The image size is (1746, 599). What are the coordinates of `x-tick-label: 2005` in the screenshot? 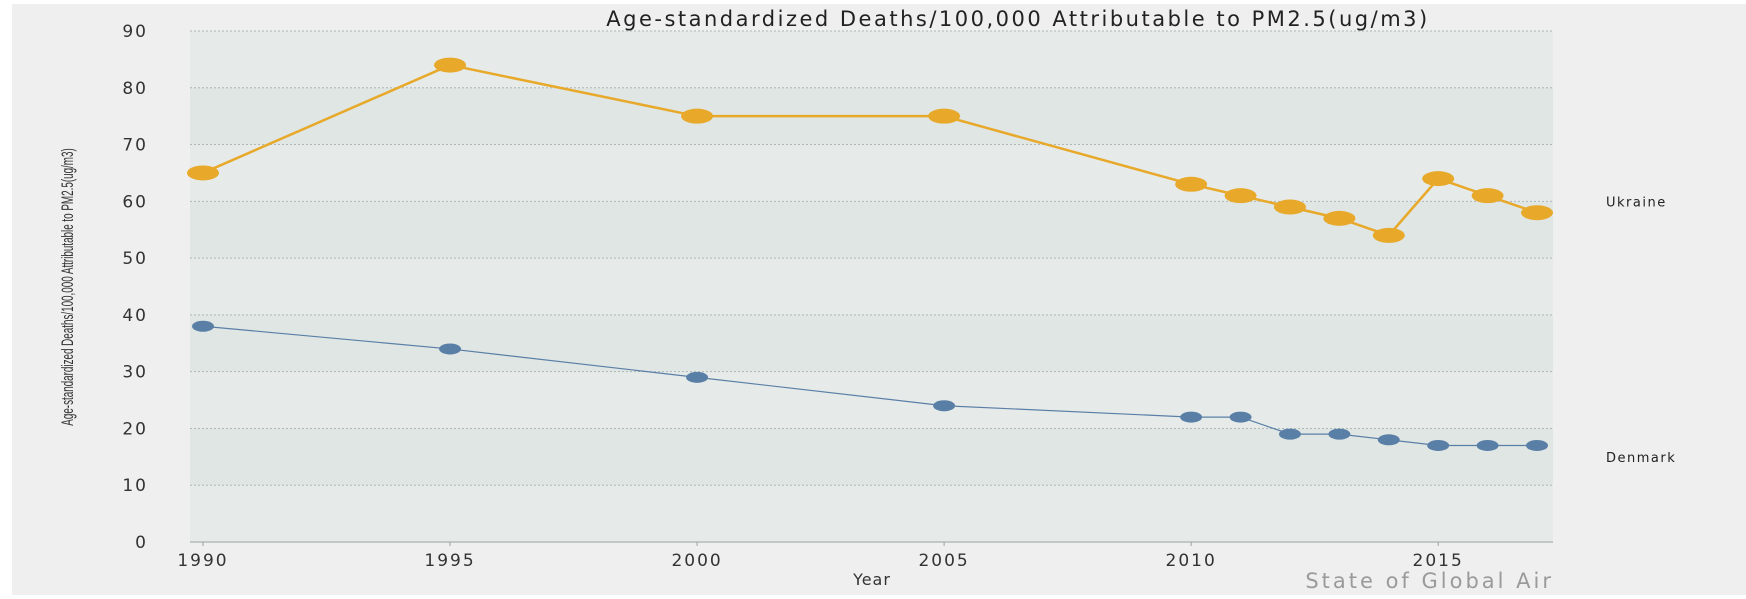 It's located at (943, 561).